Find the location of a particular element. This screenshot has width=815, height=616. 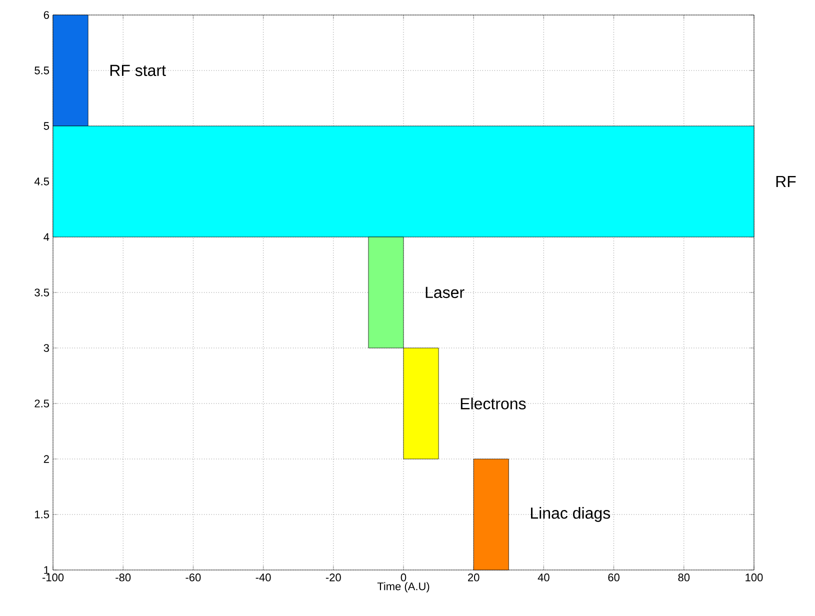

x-axis-title: Time (A.U) is located at coordinates (403, 587).